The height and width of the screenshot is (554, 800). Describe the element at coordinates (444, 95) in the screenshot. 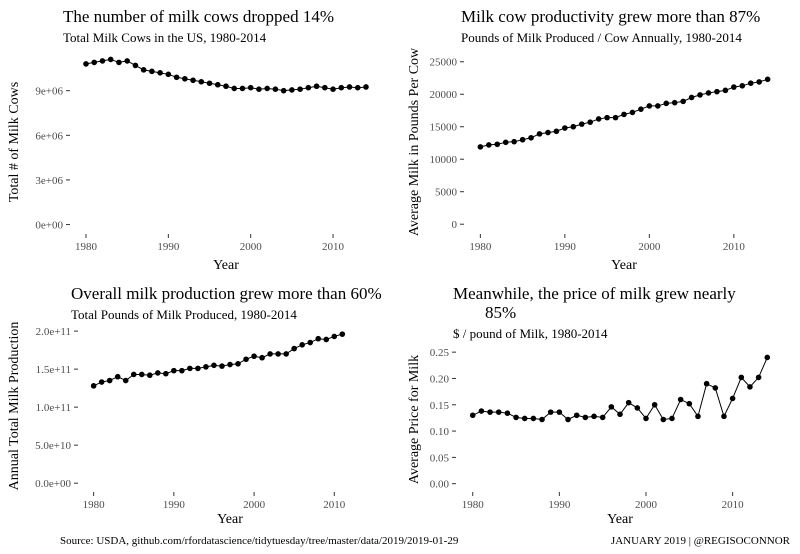

I see `y-tick-label: 20000` at that location.